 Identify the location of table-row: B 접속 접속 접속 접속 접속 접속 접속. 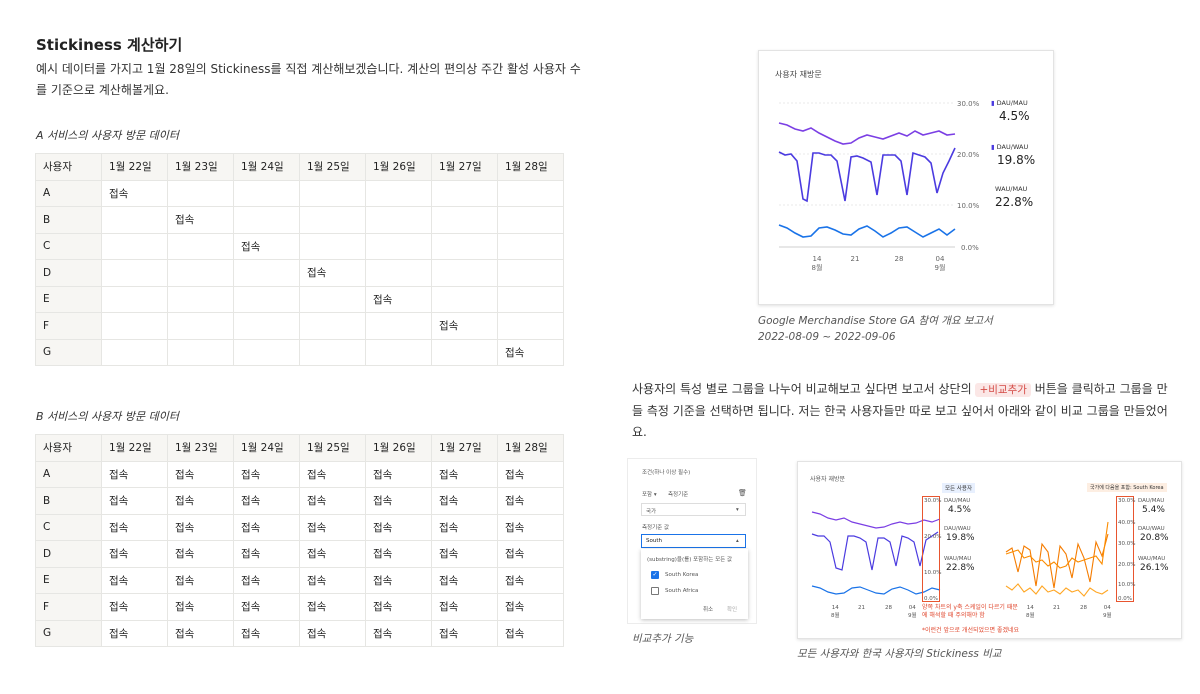
(299, 501).